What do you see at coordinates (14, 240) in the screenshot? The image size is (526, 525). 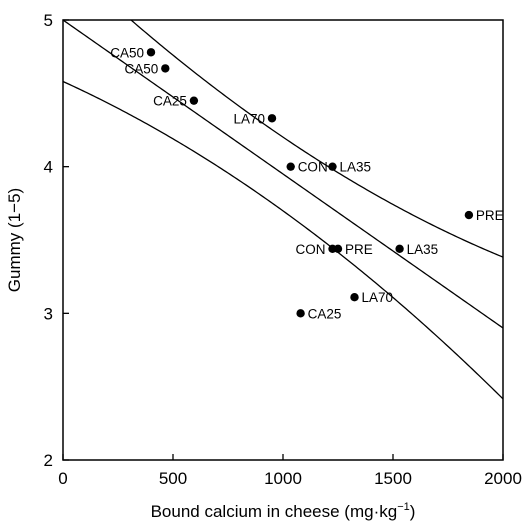 I see `y-axis-title: Gummy (1−5)` at bounding box center [14, 240].